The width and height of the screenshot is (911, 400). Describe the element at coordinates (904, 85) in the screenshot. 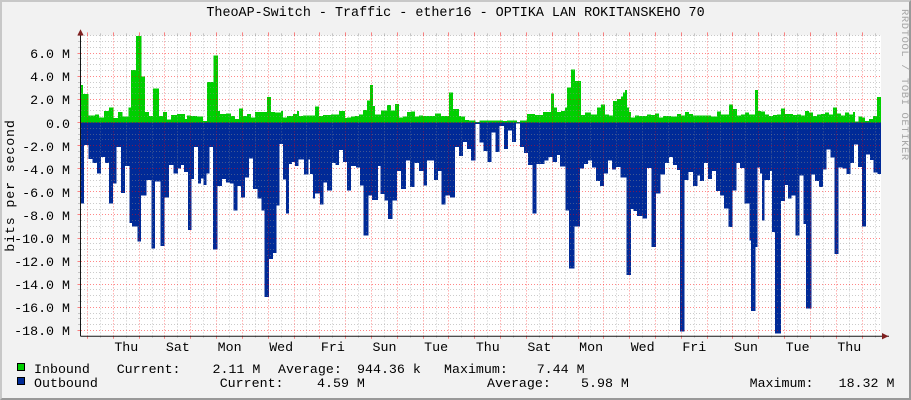

I see `svg-text: RRDTOOL / TOBI OETIKER` at that location.